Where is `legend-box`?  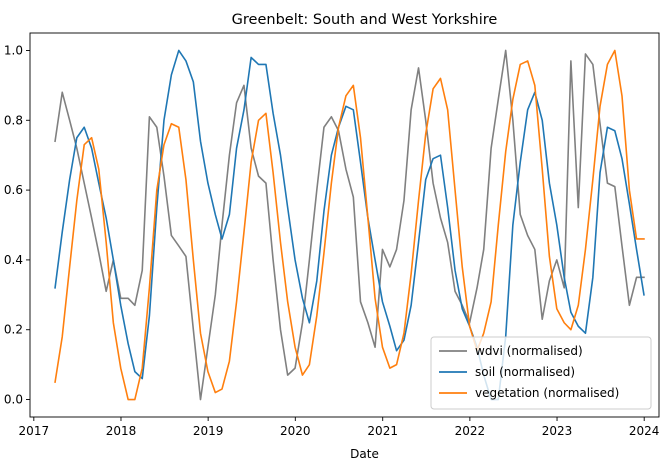
legend-box is located at coordinates (541, 373).